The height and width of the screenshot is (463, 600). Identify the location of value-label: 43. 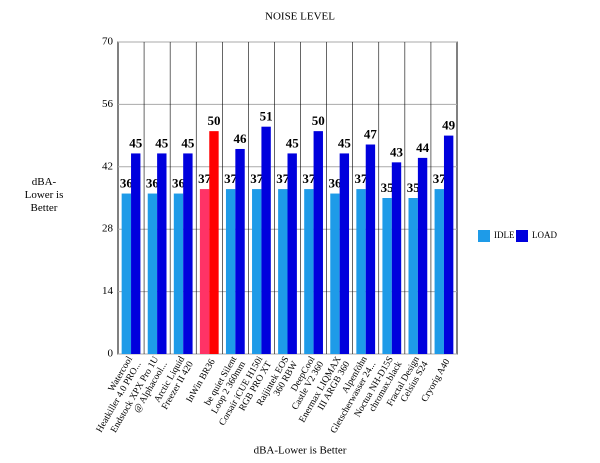
(397, 151).